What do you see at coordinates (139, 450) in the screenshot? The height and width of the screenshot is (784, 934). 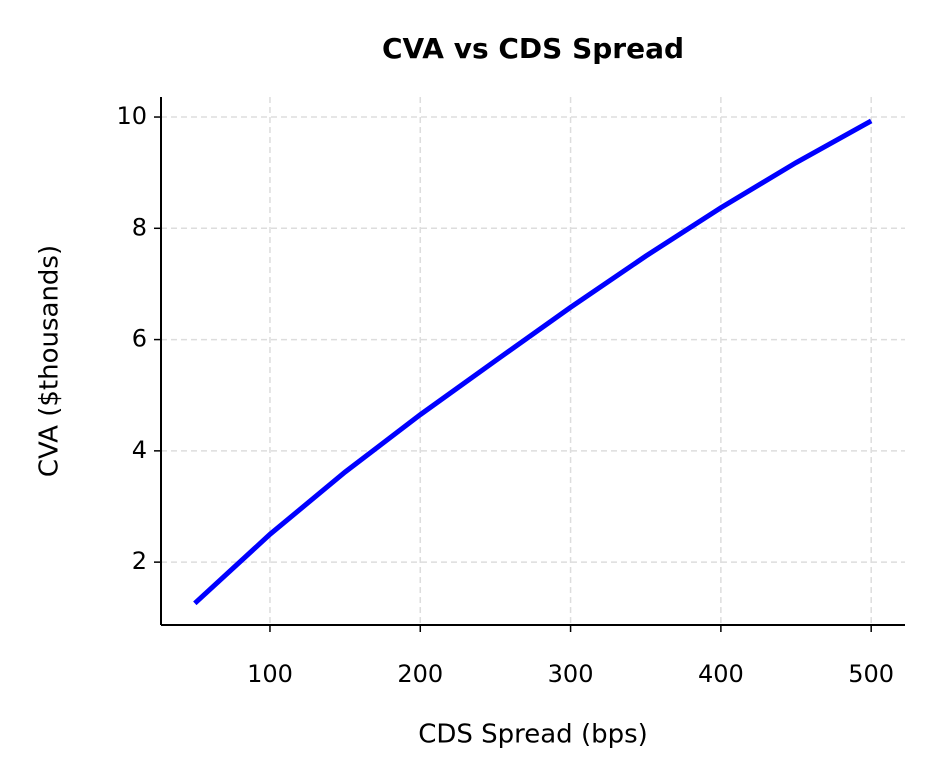 I see `y-tick-label: 4` at bounding box center [139, 450].